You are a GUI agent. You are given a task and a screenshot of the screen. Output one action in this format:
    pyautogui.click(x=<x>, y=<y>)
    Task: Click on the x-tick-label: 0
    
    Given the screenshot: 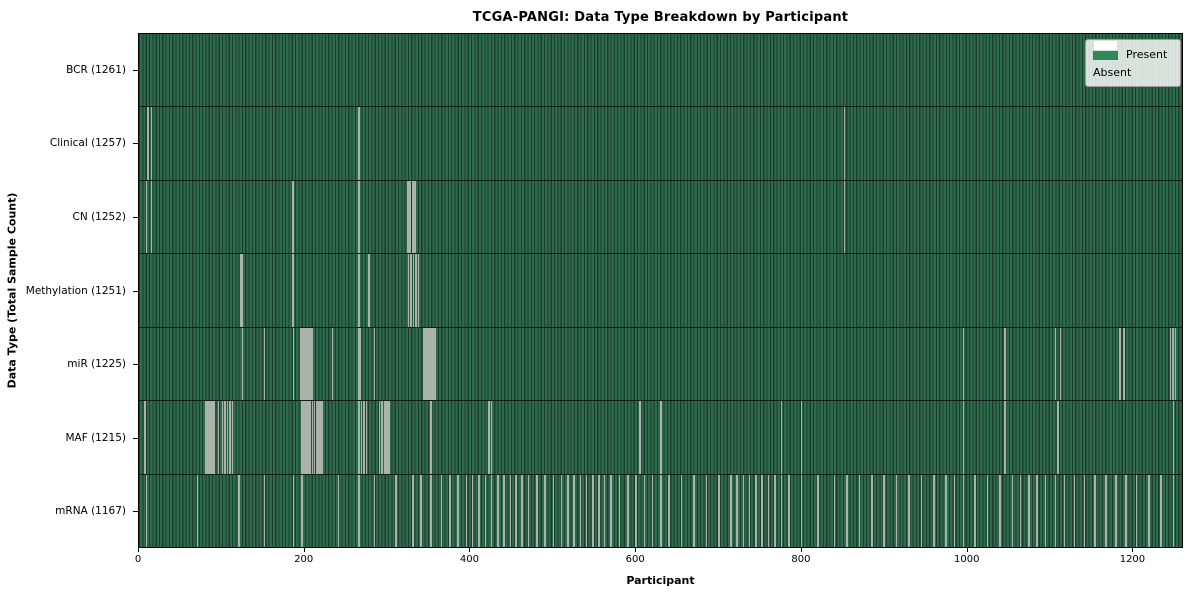 What is the action you would take?
    pyautogui.click(x=138, y=559)
    